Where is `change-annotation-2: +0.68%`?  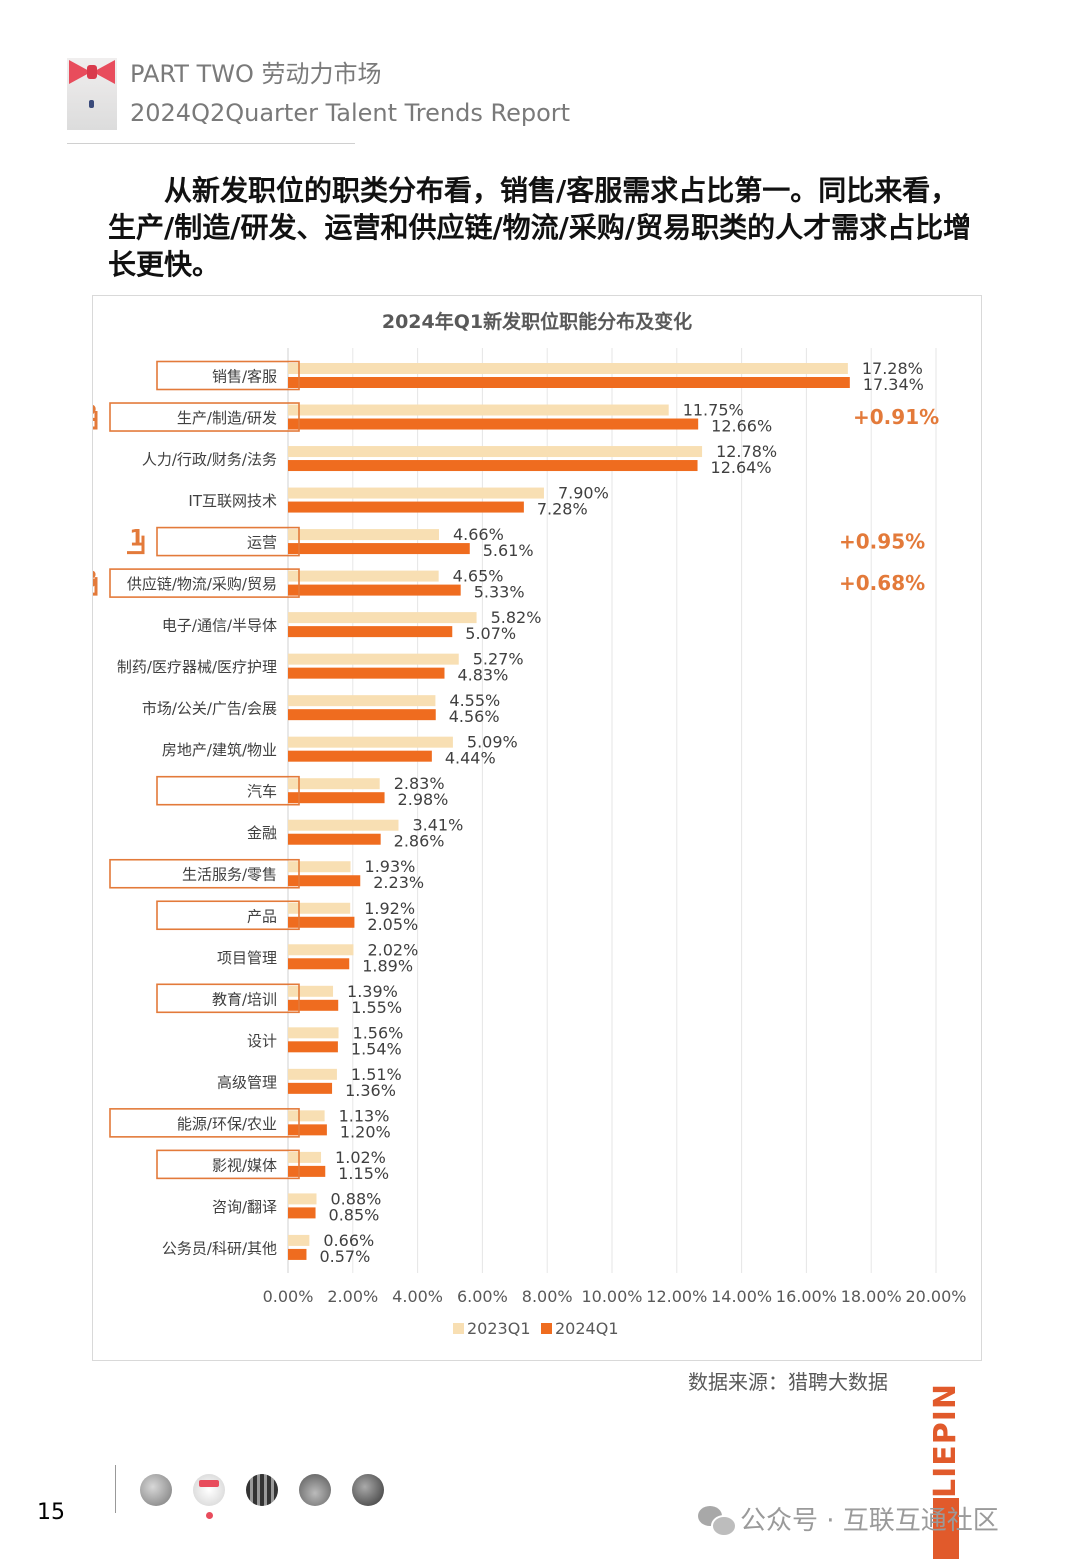
change-annotation-2: +0.68% is located at coordinates (882, 583).